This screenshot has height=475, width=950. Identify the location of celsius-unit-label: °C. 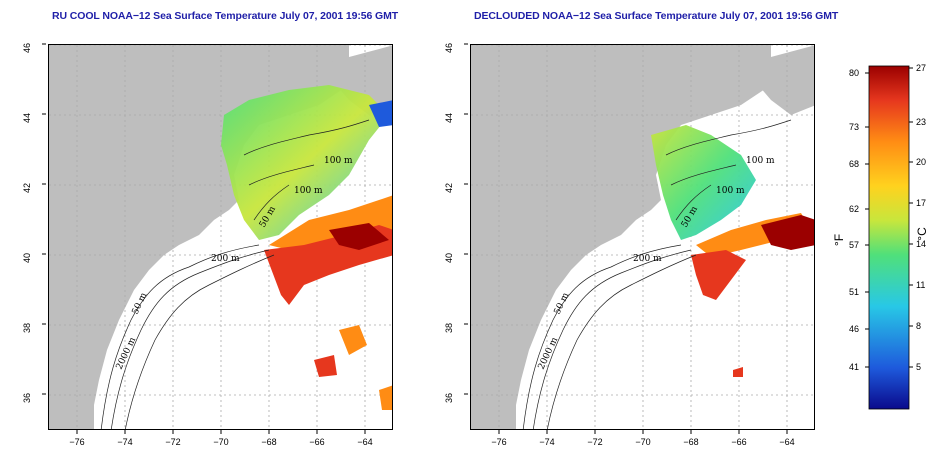
(920, 234).